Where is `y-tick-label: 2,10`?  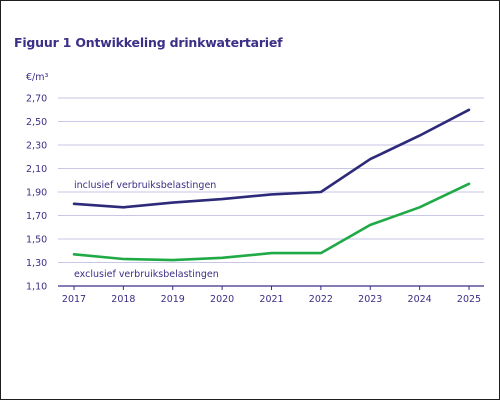 y-tick-label: 2,10 is located at coordinates (36, 169).